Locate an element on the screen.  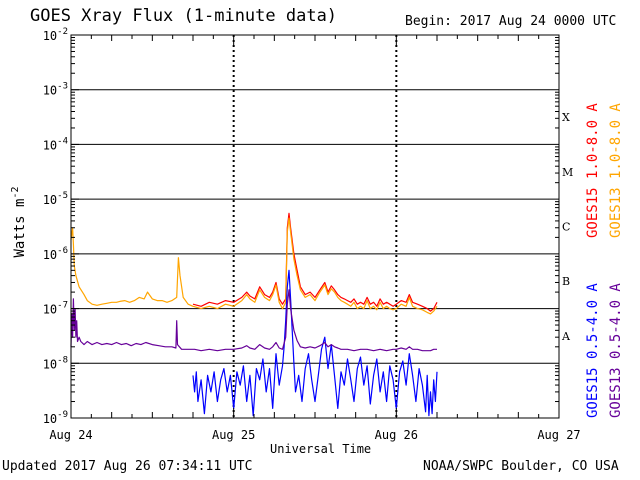
y-axis-label-text: Watts m is located at coordinates (20, 228).